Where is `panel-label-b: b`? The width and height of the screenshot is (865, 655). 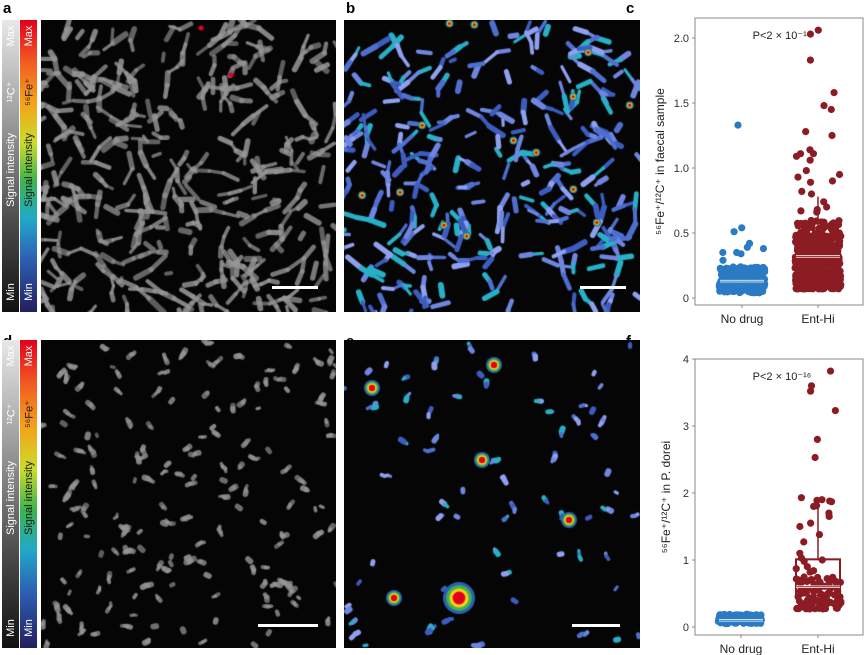 panel-label-b: b is located at coordinates (351, 8).